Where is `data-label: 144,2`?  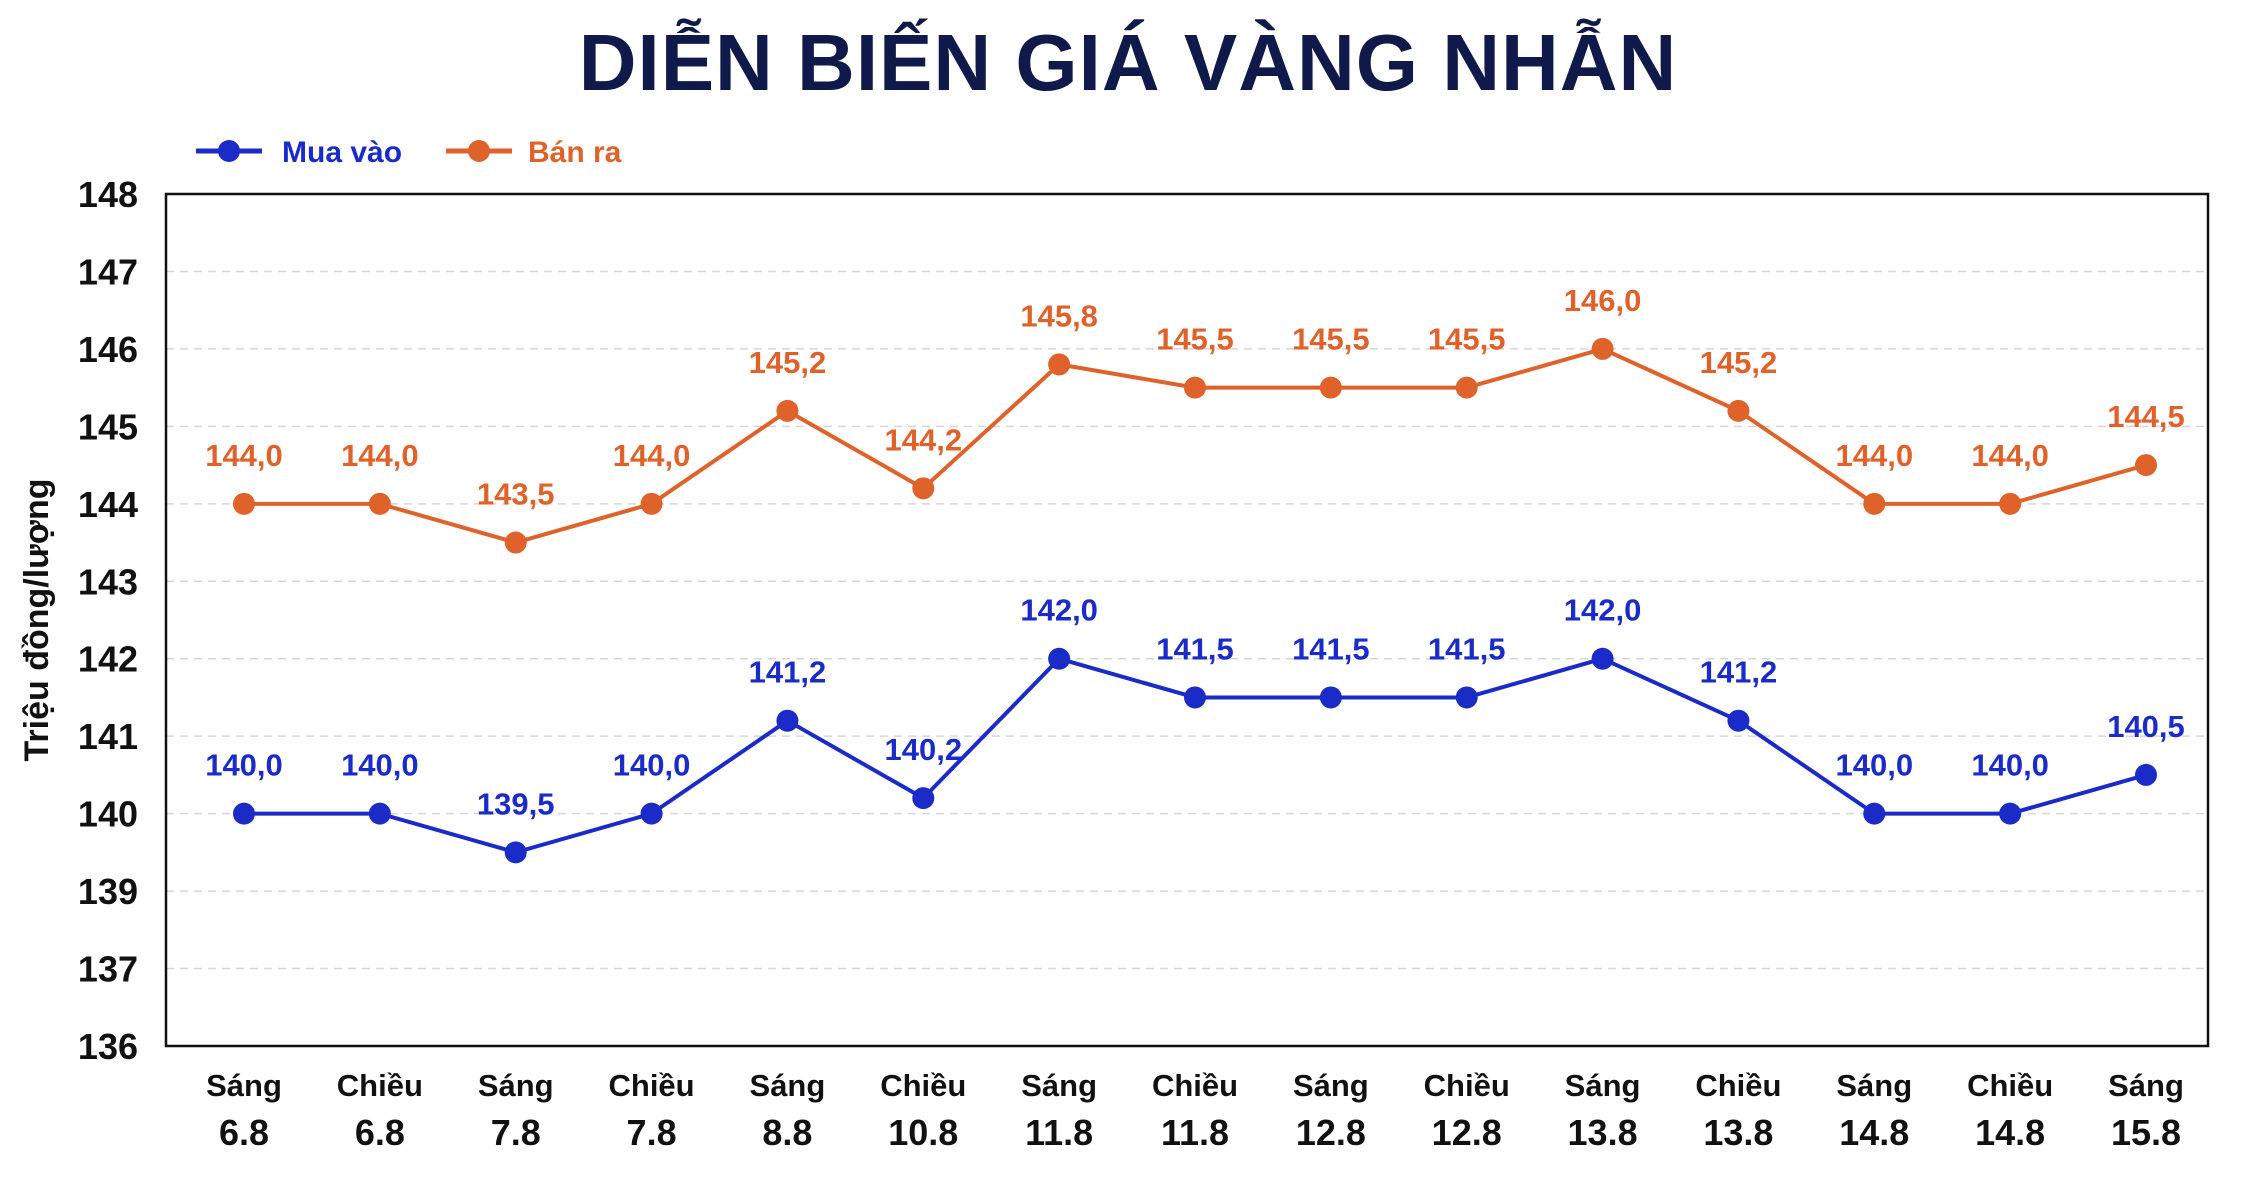 data-label: 144,2 is located at coordinates (923, 439).